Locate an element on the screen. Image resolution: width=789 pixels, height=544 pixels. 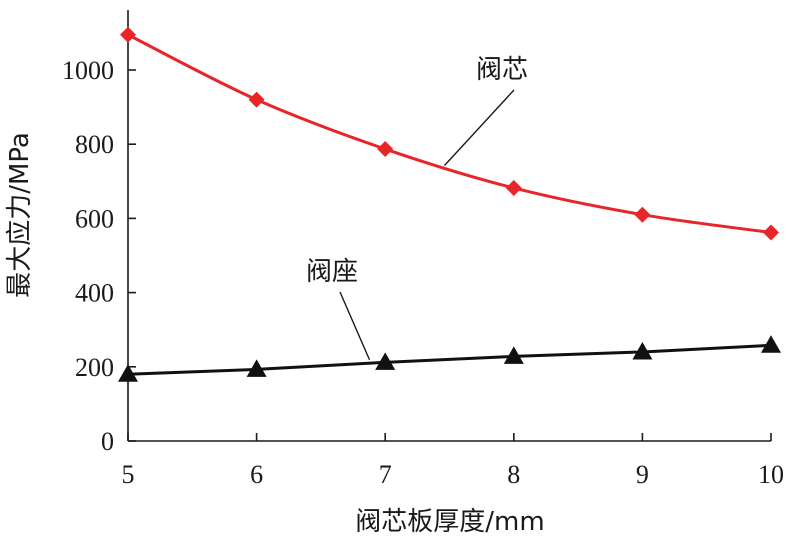
series-line-valve-seat is located at coordinates (449, 359).